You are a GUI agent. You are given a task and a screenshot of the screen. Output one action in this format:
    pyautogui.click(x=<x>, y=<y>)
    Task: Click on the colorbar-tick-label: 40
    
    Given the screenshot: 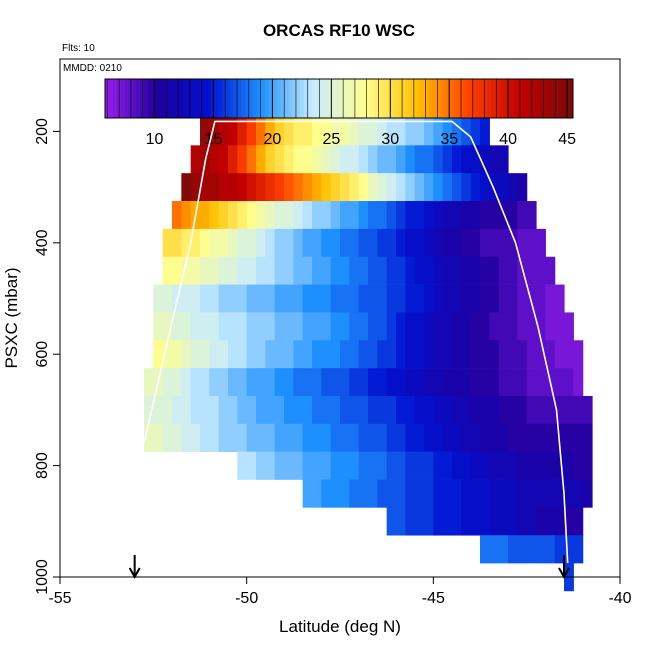 What is the action you would take?
    pyautogui.click(x=508, y=139)
    